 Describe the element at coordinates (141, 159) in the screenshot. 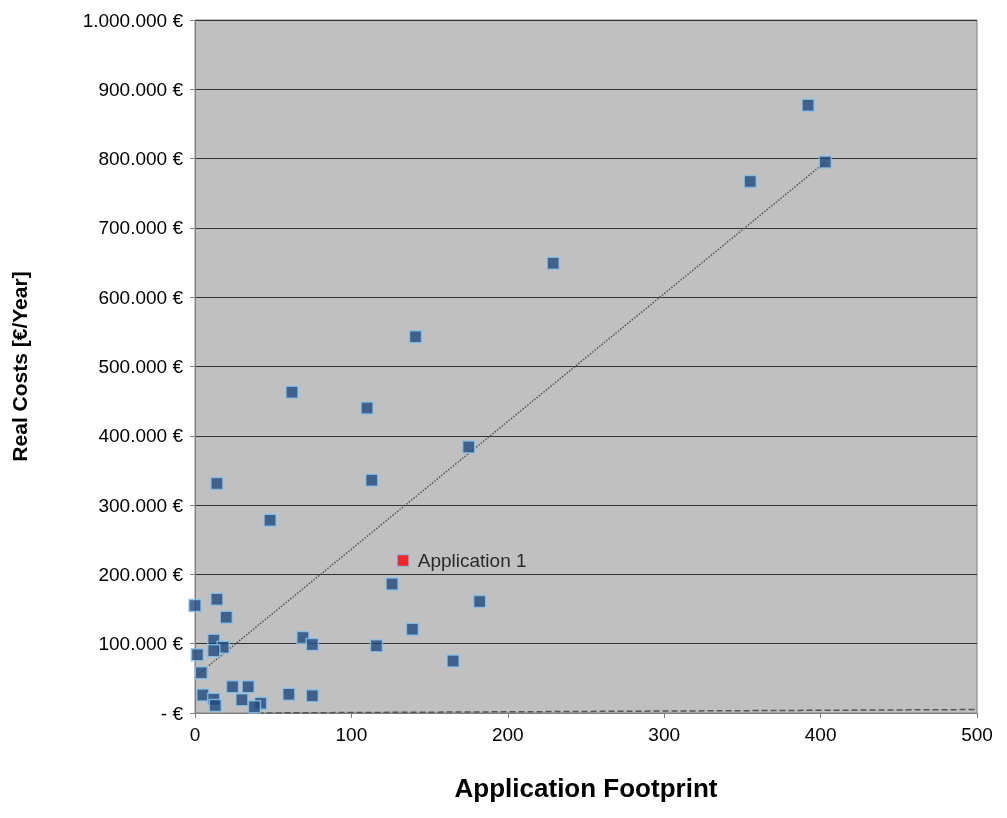

I see `y-tick-label: 800.000 €` at that location.